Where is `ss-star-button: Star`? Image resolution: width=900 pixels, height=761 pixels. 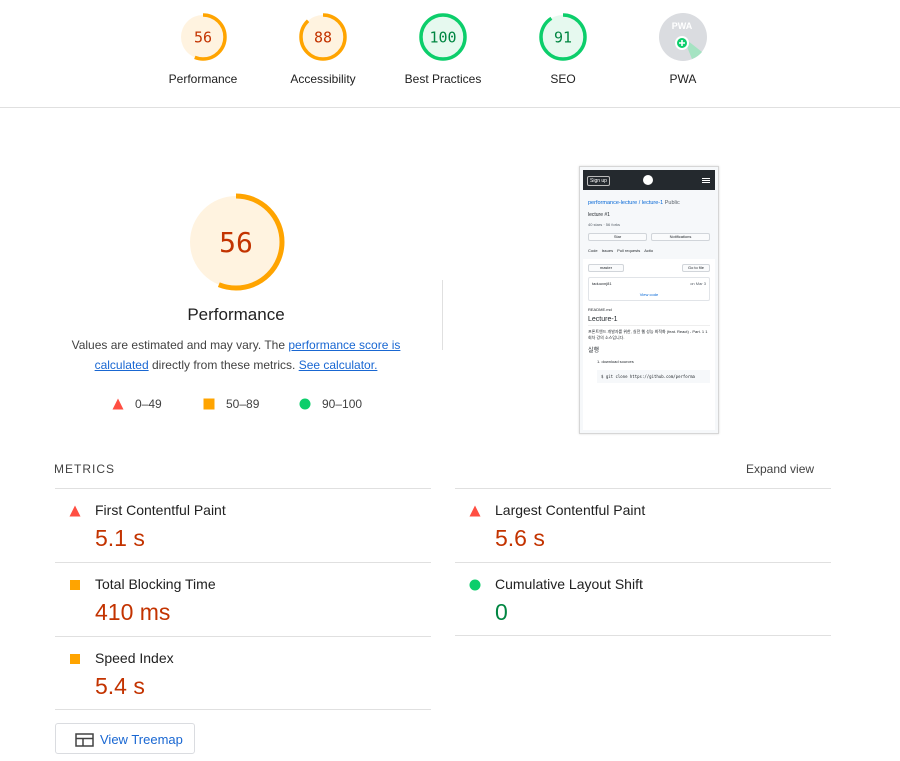
ss-star-button: Star is located at coordinates (617, 237).